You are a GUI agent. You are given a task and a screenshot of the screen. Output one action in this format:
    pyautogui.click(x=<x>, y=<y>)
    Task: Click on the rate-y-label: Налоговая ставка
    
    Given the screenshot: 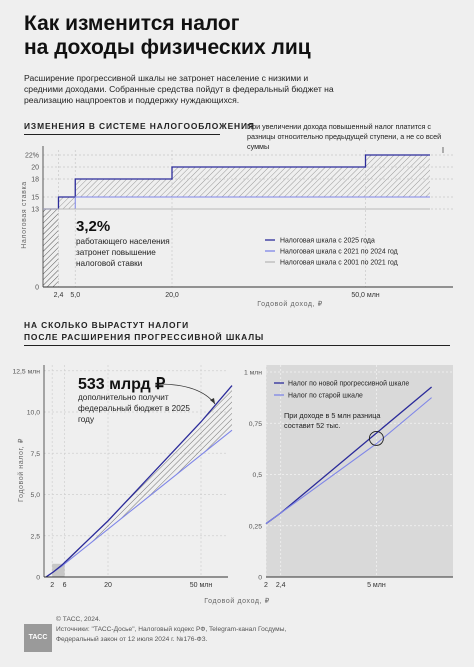 What is the action you would take?
    pyautogui.click(x=24, y=215)
    